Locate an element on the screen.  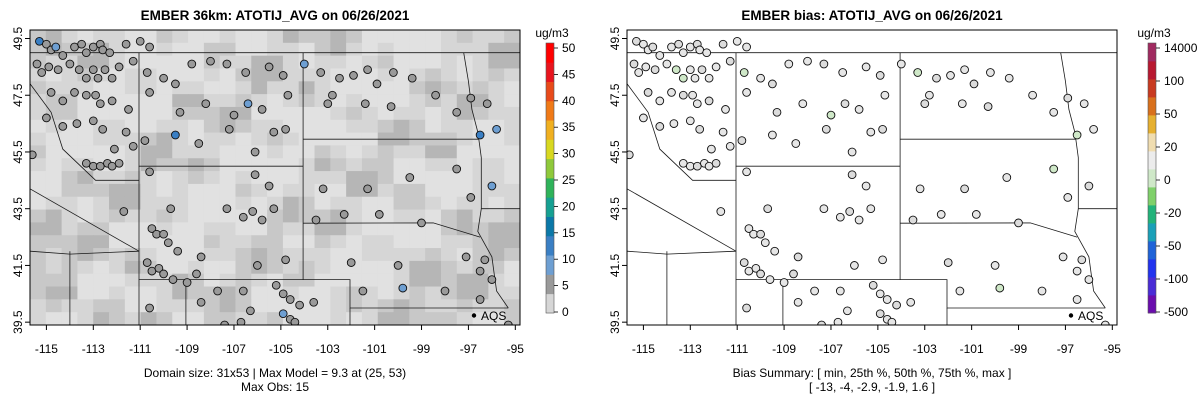
x-tick-label: -103 is located at coordinates (328, 349).